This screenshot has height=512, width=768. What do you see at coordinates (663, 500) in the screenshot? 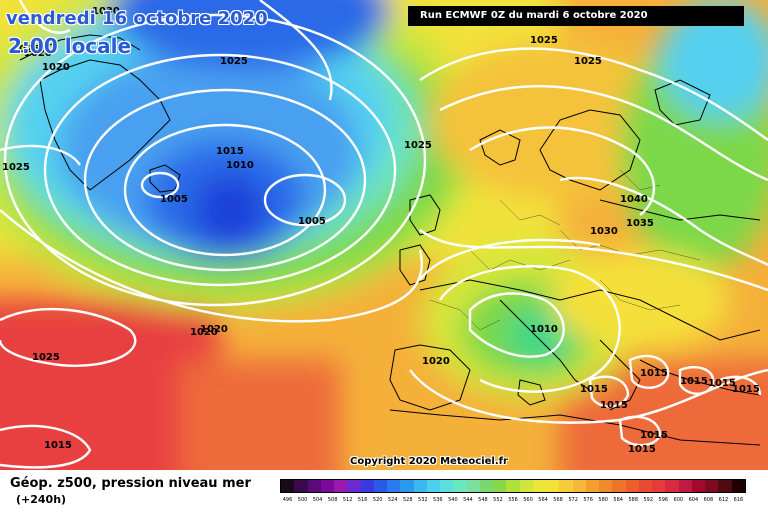
I see `scale-label: 596` at bounding box center [663, 500].